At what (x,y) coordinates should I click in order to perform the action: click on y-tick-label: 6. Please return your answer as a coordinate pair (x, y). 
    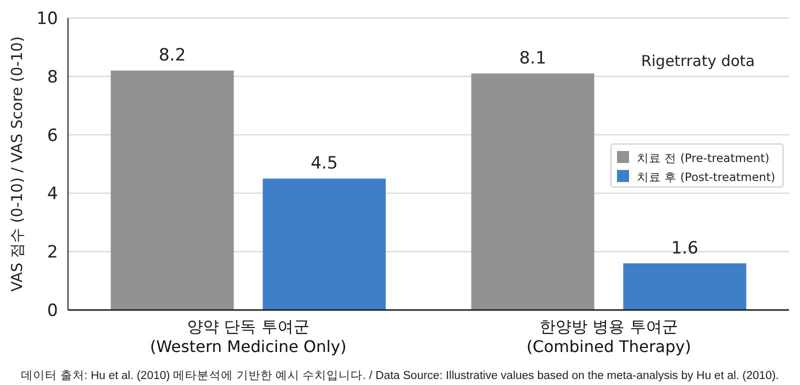
    Looking at the image, I should click on (52, 136).